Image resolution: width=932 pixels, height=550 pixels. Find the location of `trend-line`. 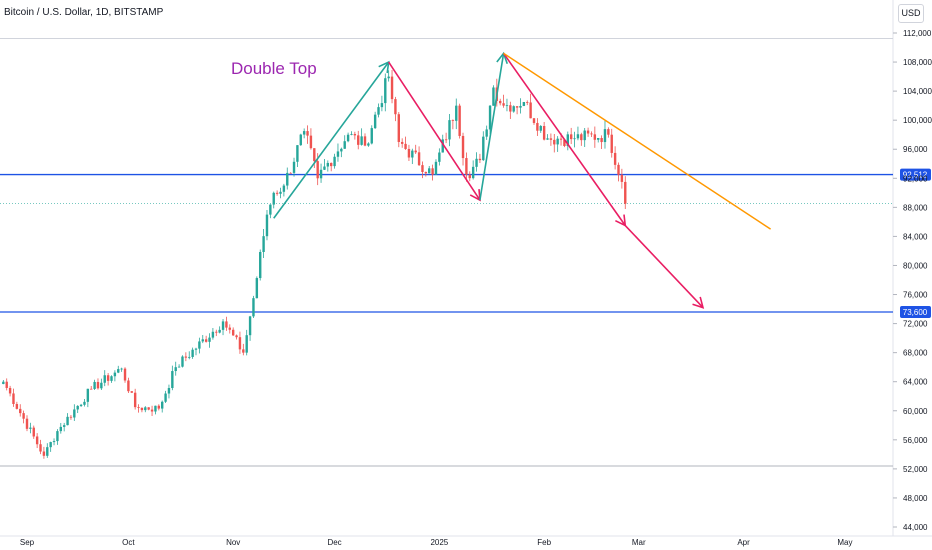

trend-line is located at coordinates (637, 141).